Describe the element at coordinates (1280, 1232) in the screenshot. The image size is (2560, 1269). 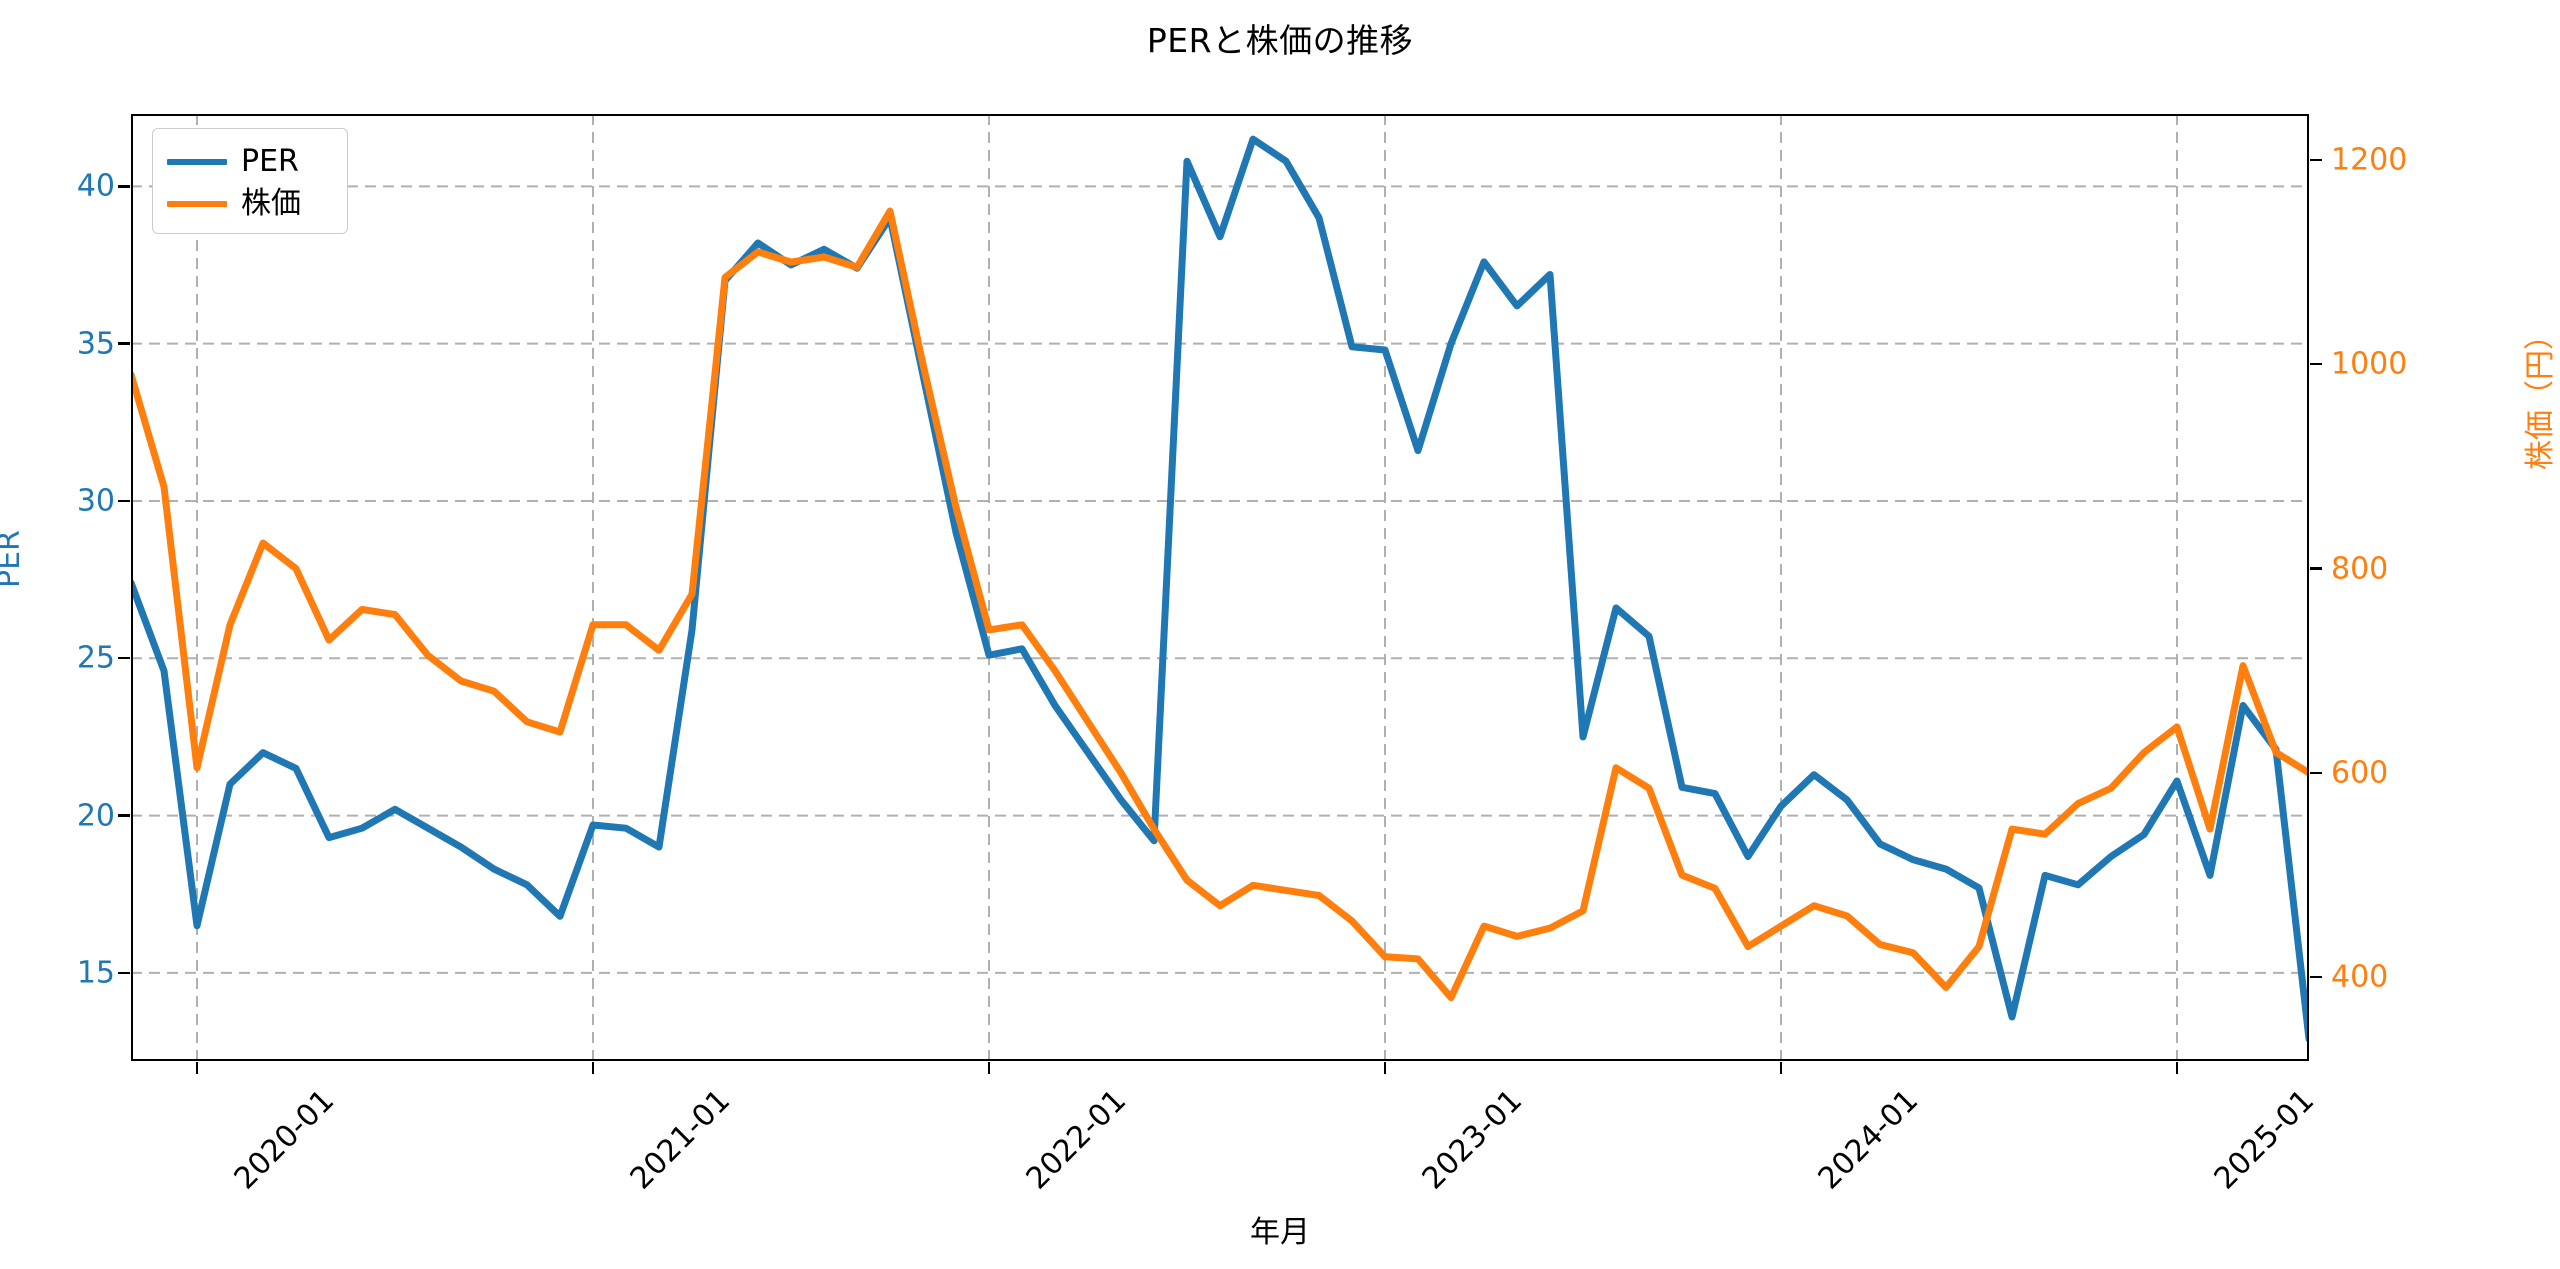
I see `x-axis-label: 年月` at that location.